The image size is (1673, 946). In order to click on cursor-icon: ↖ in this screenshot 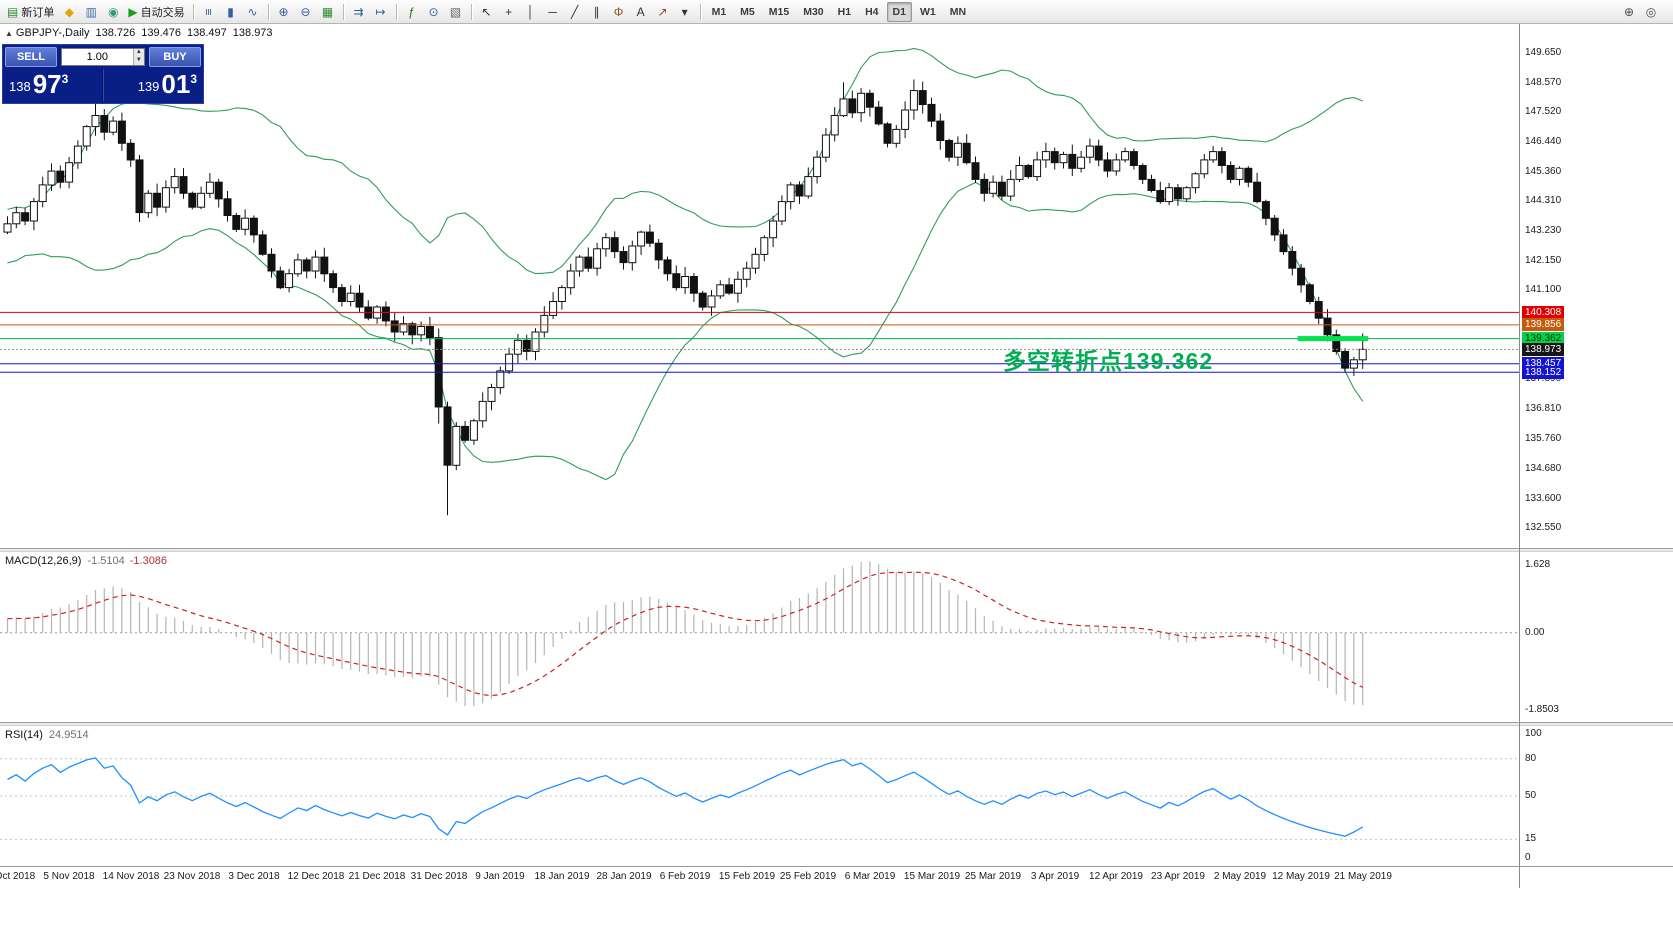, I will do `click(486, 11)`.